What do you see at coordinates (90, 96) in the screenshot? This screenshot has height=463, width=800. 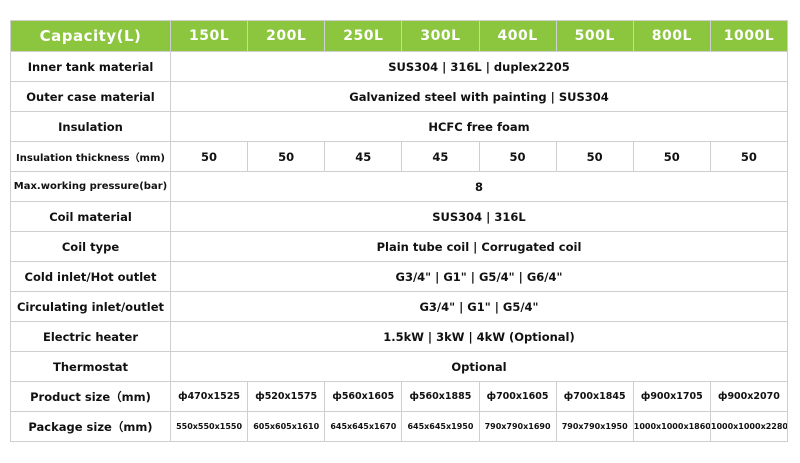 I see `row-label-outer-case: Outer case material` at bounding box center [90, 96].